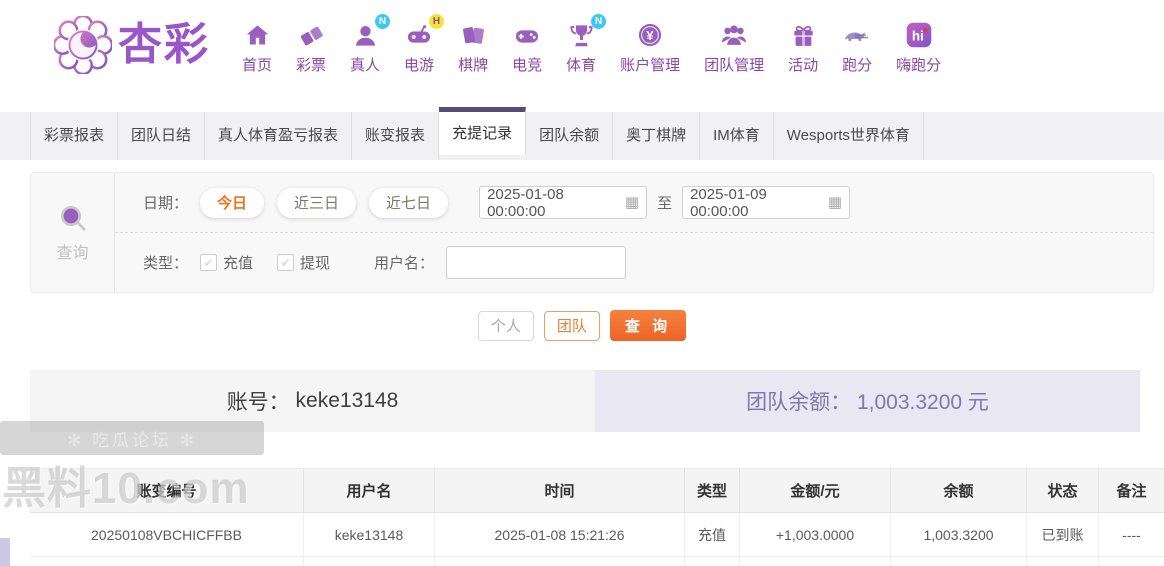 This screenshot has height=566, width=1164. What do you see at coordinates (424, 32) in the screenshot?
I see `egame-gamepad-icon: H` at bounding box center [424, 32].